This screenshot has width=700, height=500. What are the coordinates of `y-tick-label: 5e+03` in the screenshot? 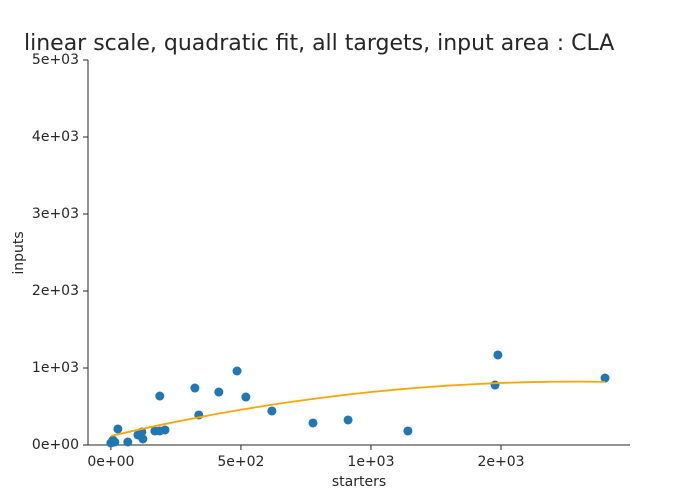 It's located at (55, 60).